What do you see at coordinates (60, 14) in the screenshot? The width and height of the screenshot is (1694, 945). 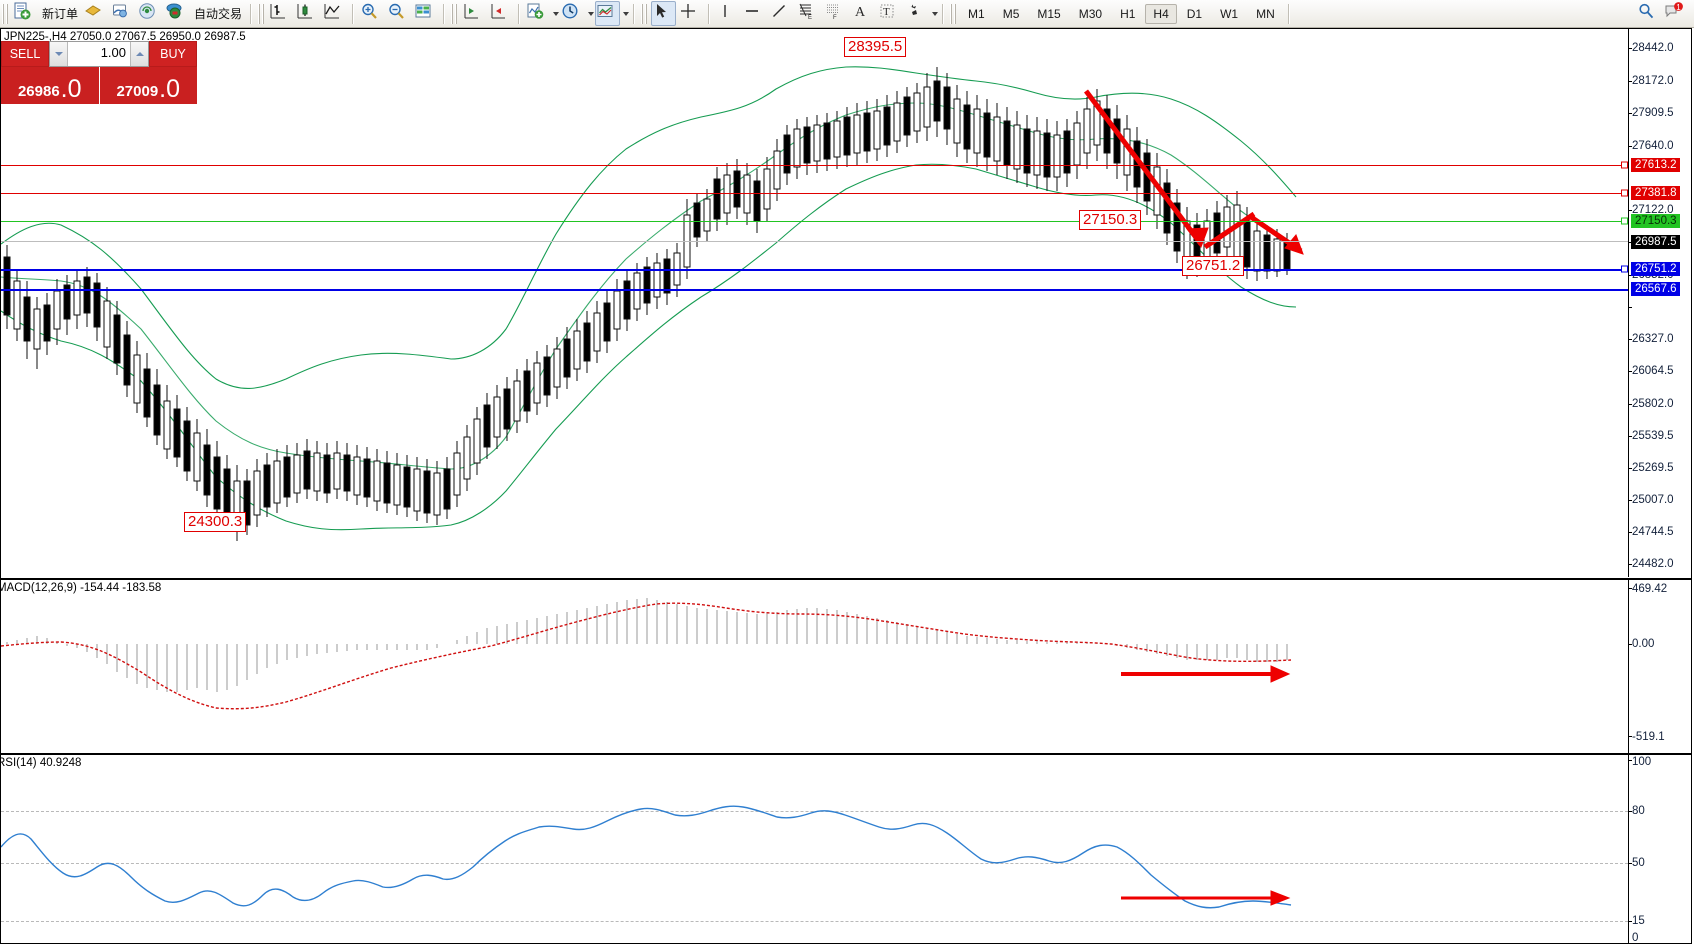 I see `new-order-label: 新订单` at bounding box center [60, 14].